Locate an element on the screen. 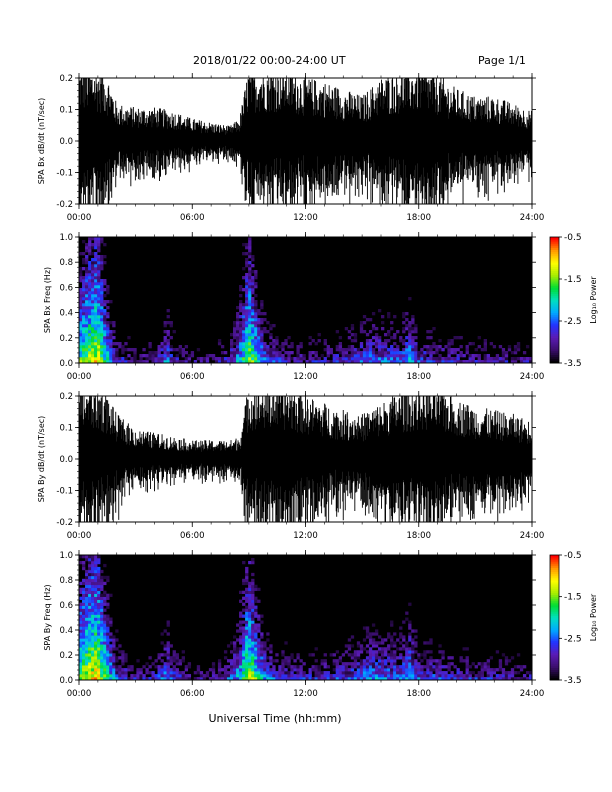  x-tick-label: 18:00 is located at coordinates (419, 377).